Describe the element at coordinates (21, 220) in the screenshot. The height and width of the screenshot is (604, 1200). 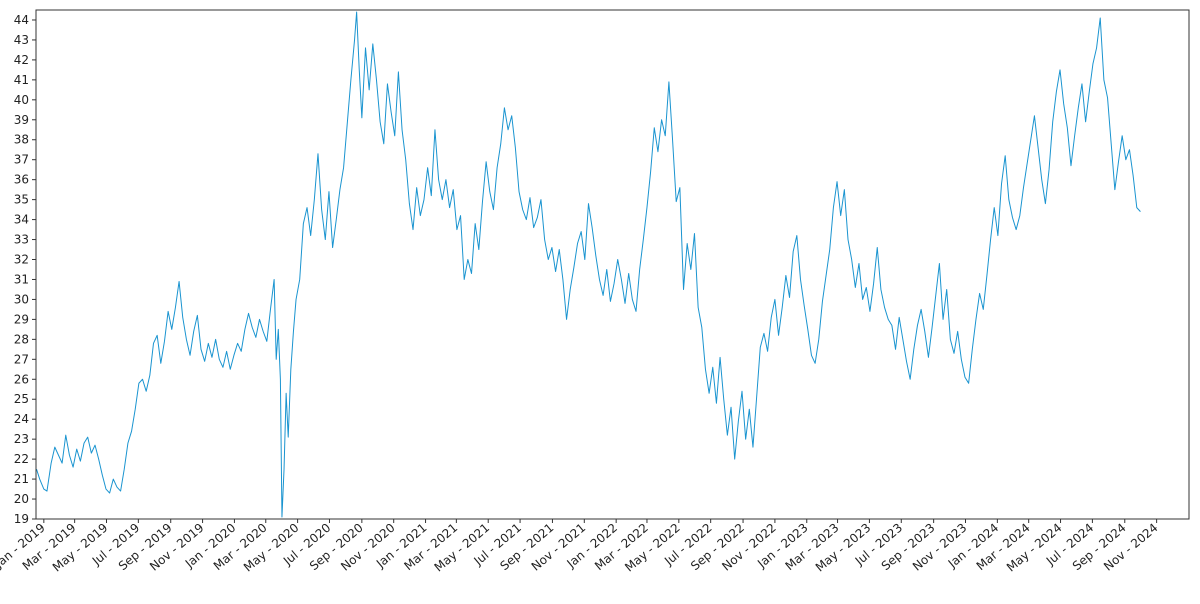
I see `y-tick-label: 34` at that location.